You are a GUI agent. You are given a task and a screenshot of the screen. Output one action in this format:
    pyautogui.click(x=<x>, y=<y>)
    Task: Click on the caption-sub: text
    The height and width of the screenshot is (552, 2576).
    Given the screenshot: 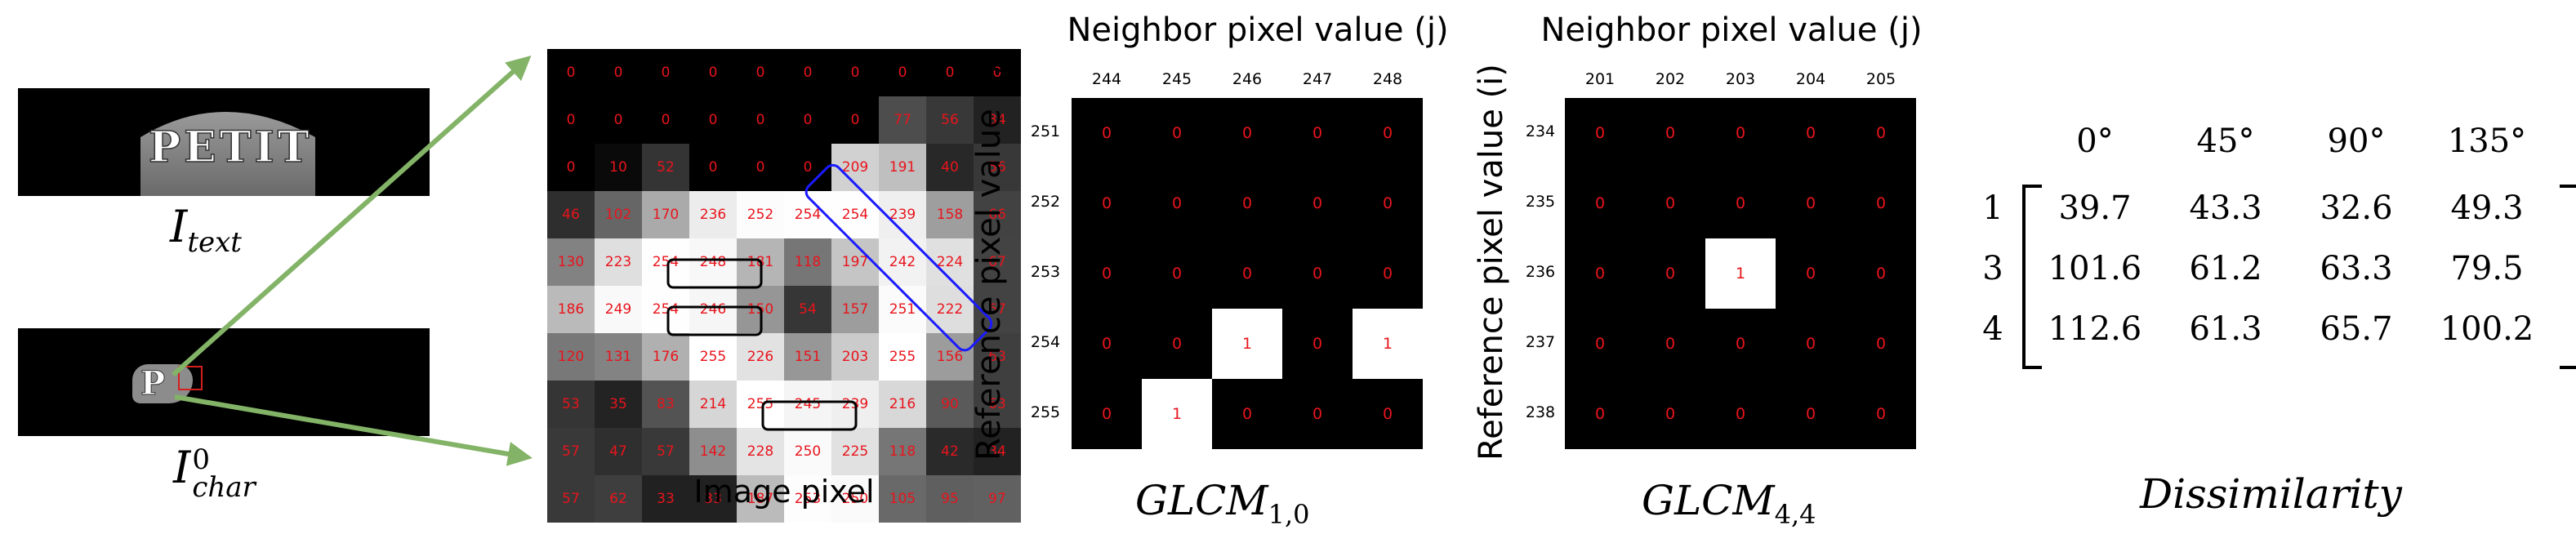 What is the action you would take?
    pyautogui.click(x=214, y=242)
    